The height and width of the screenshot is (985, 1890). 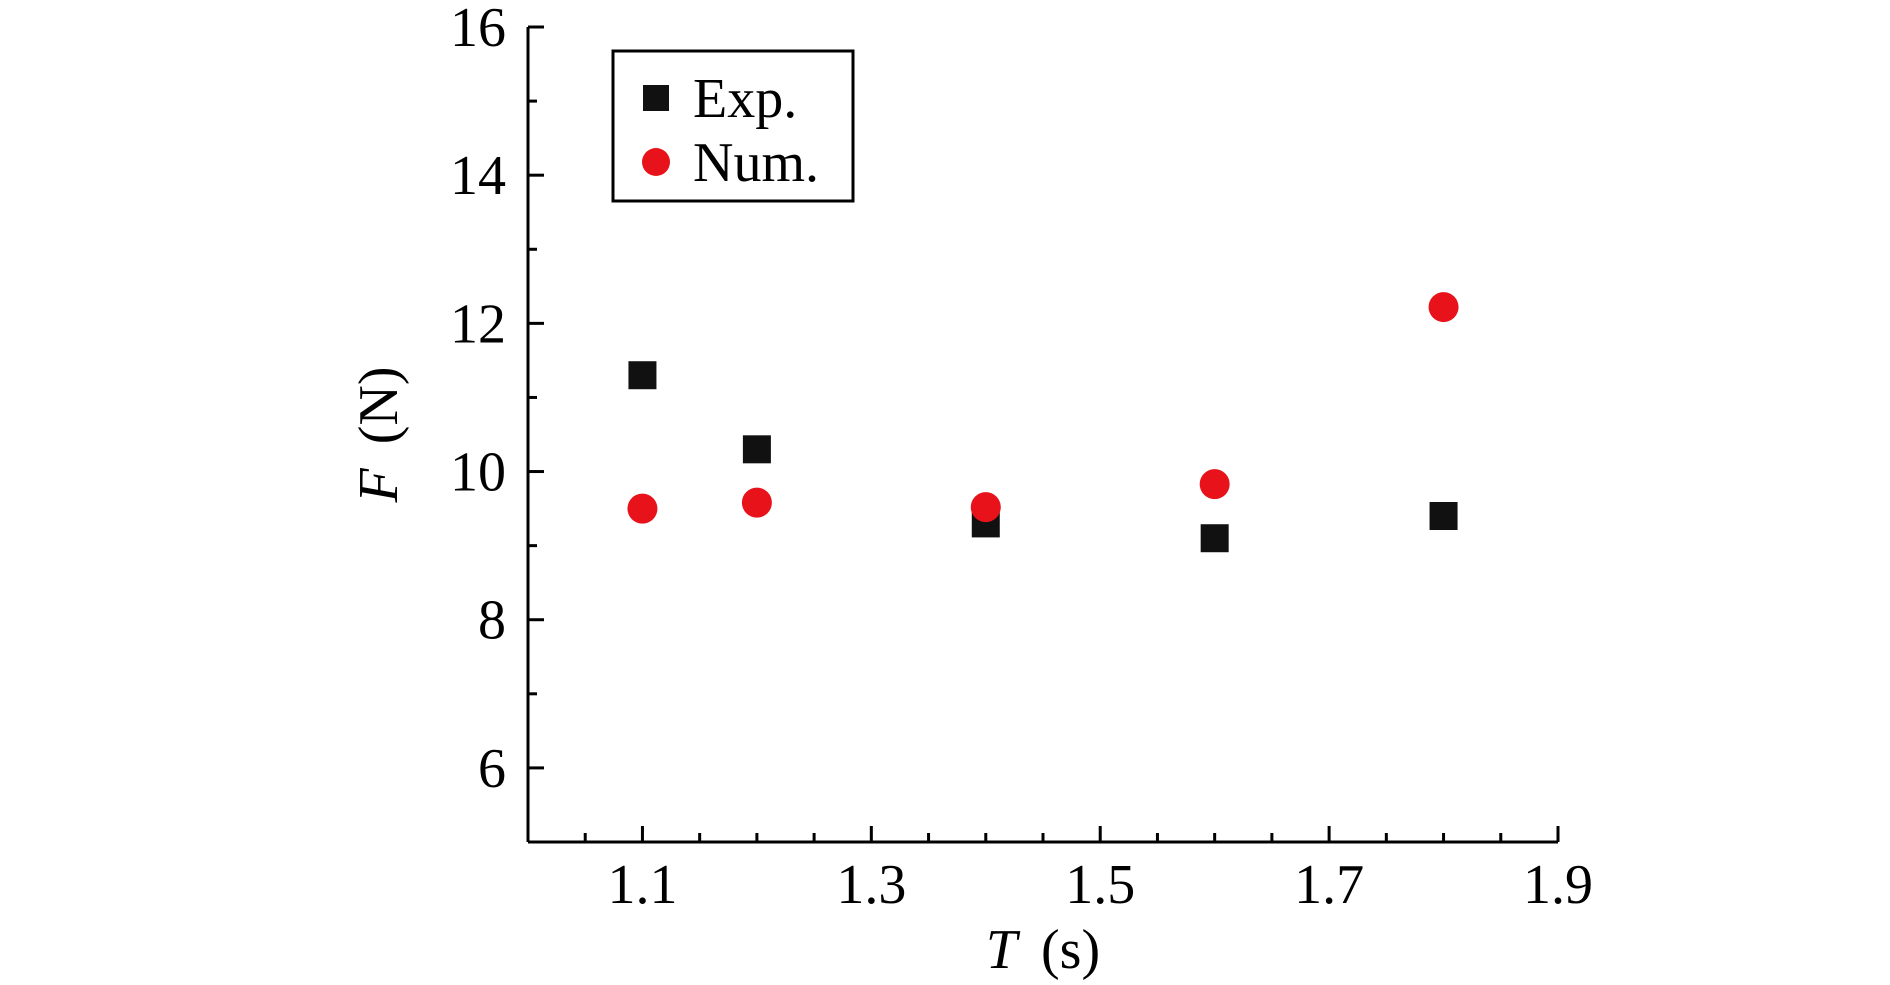 I want to click on data-marks, so click(x=1043, y=422).